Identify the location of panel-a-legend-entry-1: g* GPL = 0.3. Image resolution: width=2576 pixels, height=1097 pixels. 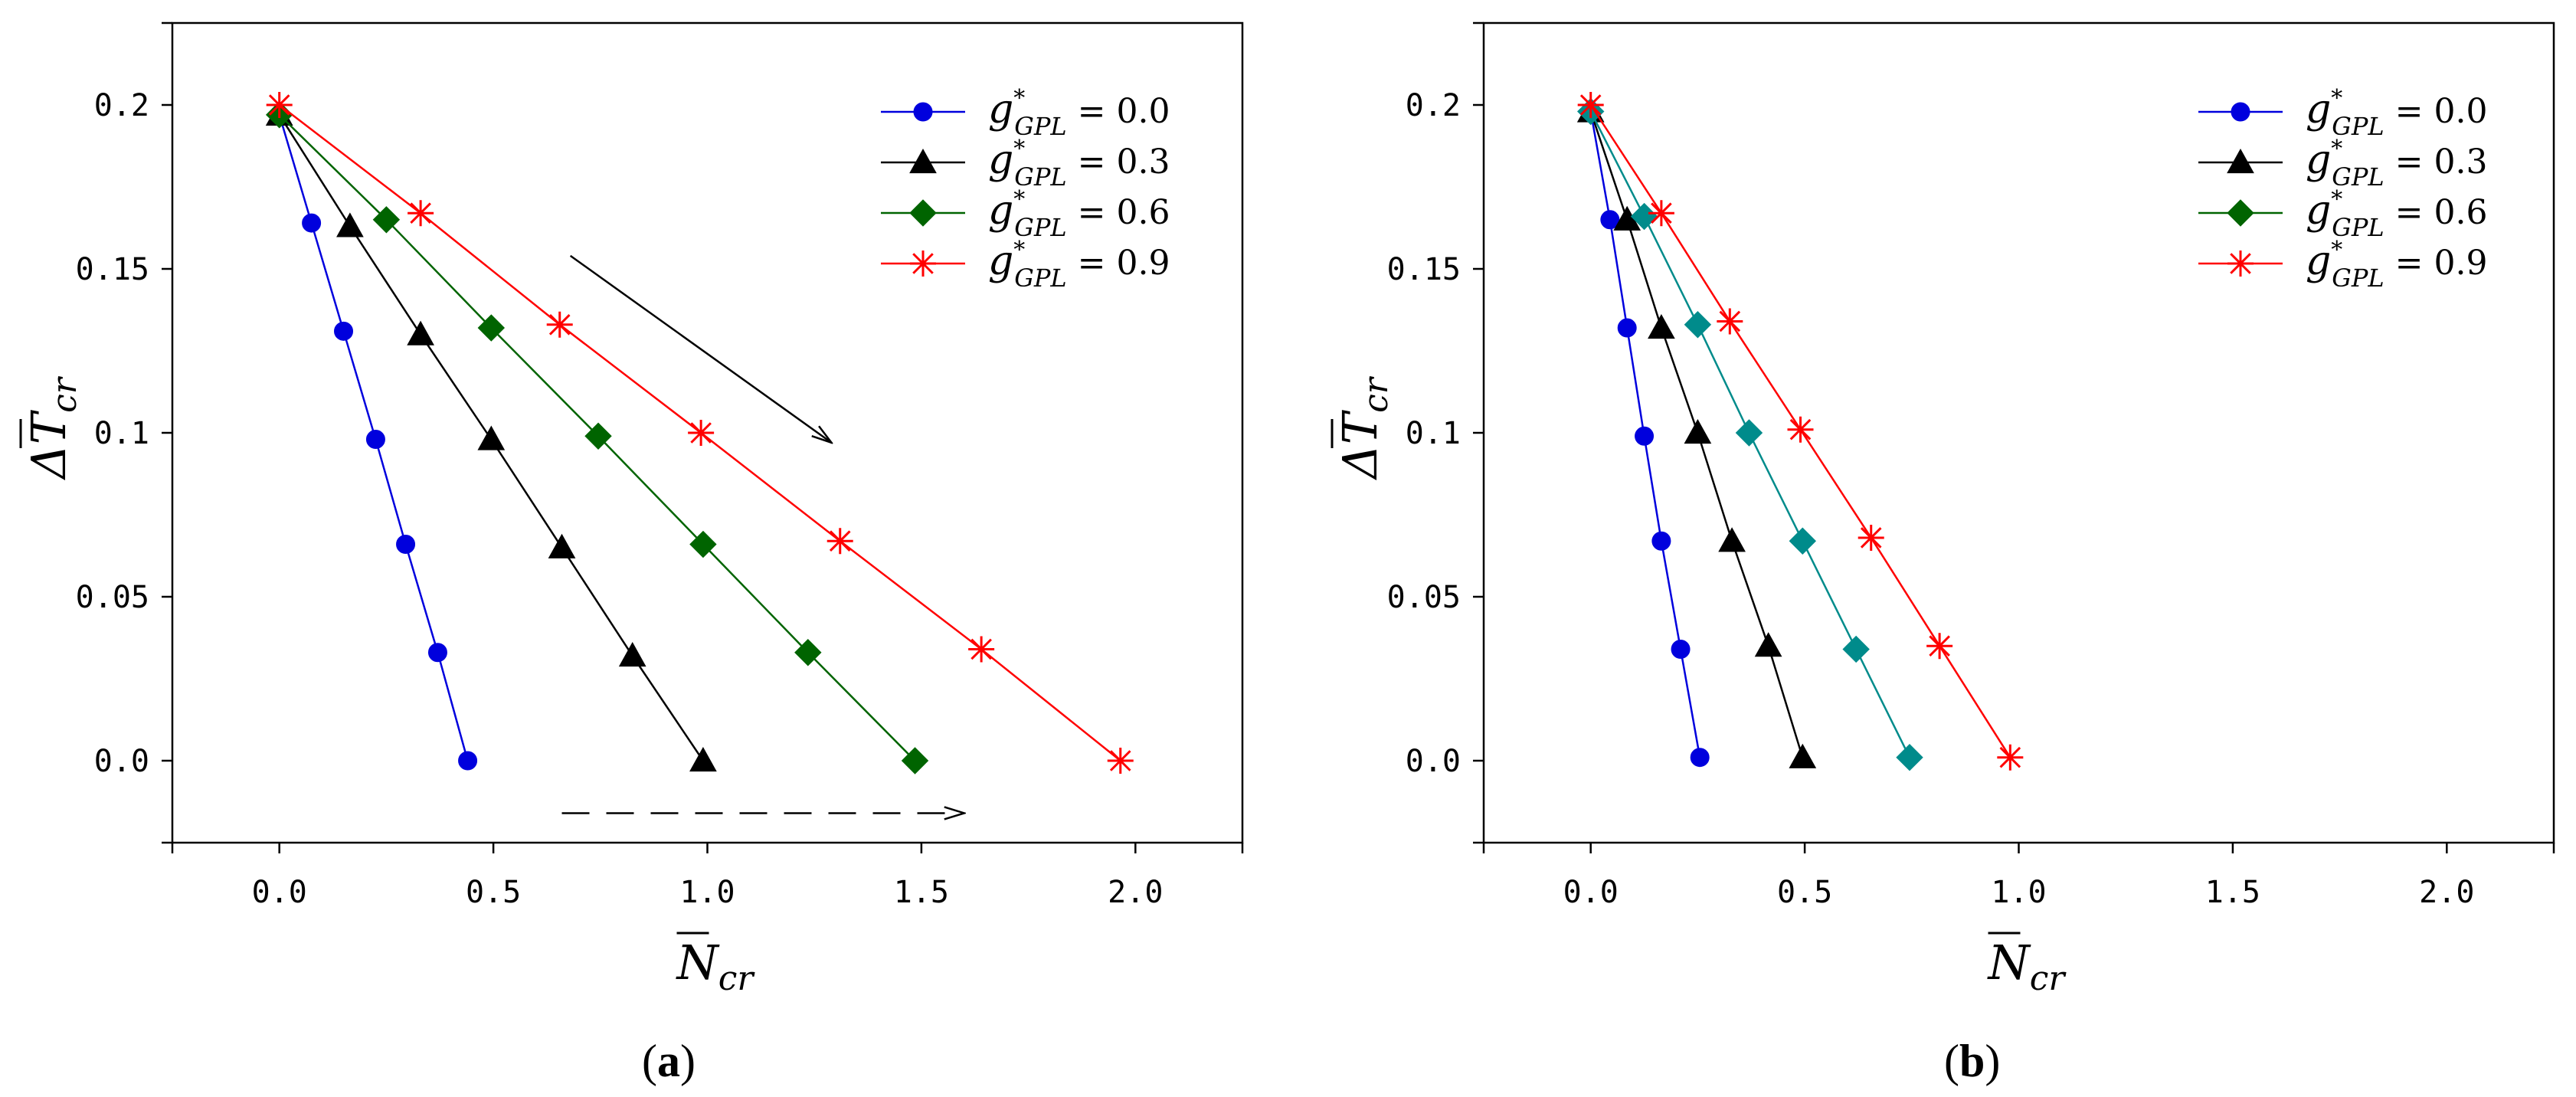
(1025, 164).